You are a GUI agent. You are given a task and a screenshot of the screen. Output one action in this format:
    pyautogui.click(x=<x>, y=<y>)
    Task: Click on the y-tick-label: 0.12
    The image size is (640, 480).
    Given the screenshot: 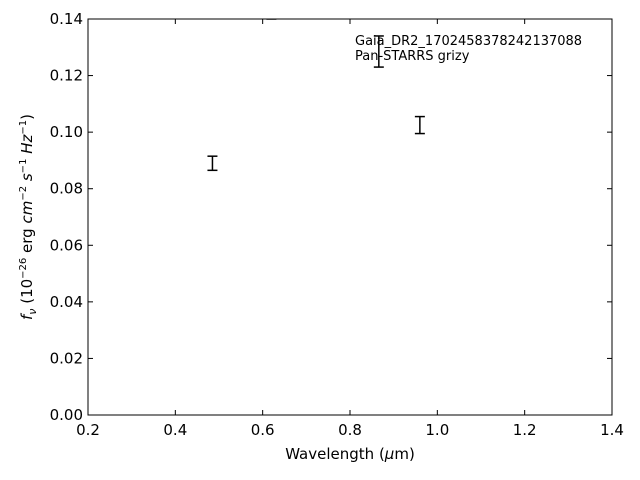 What is the action you would take?
    pyautogui.click(x=66, y=76)
    